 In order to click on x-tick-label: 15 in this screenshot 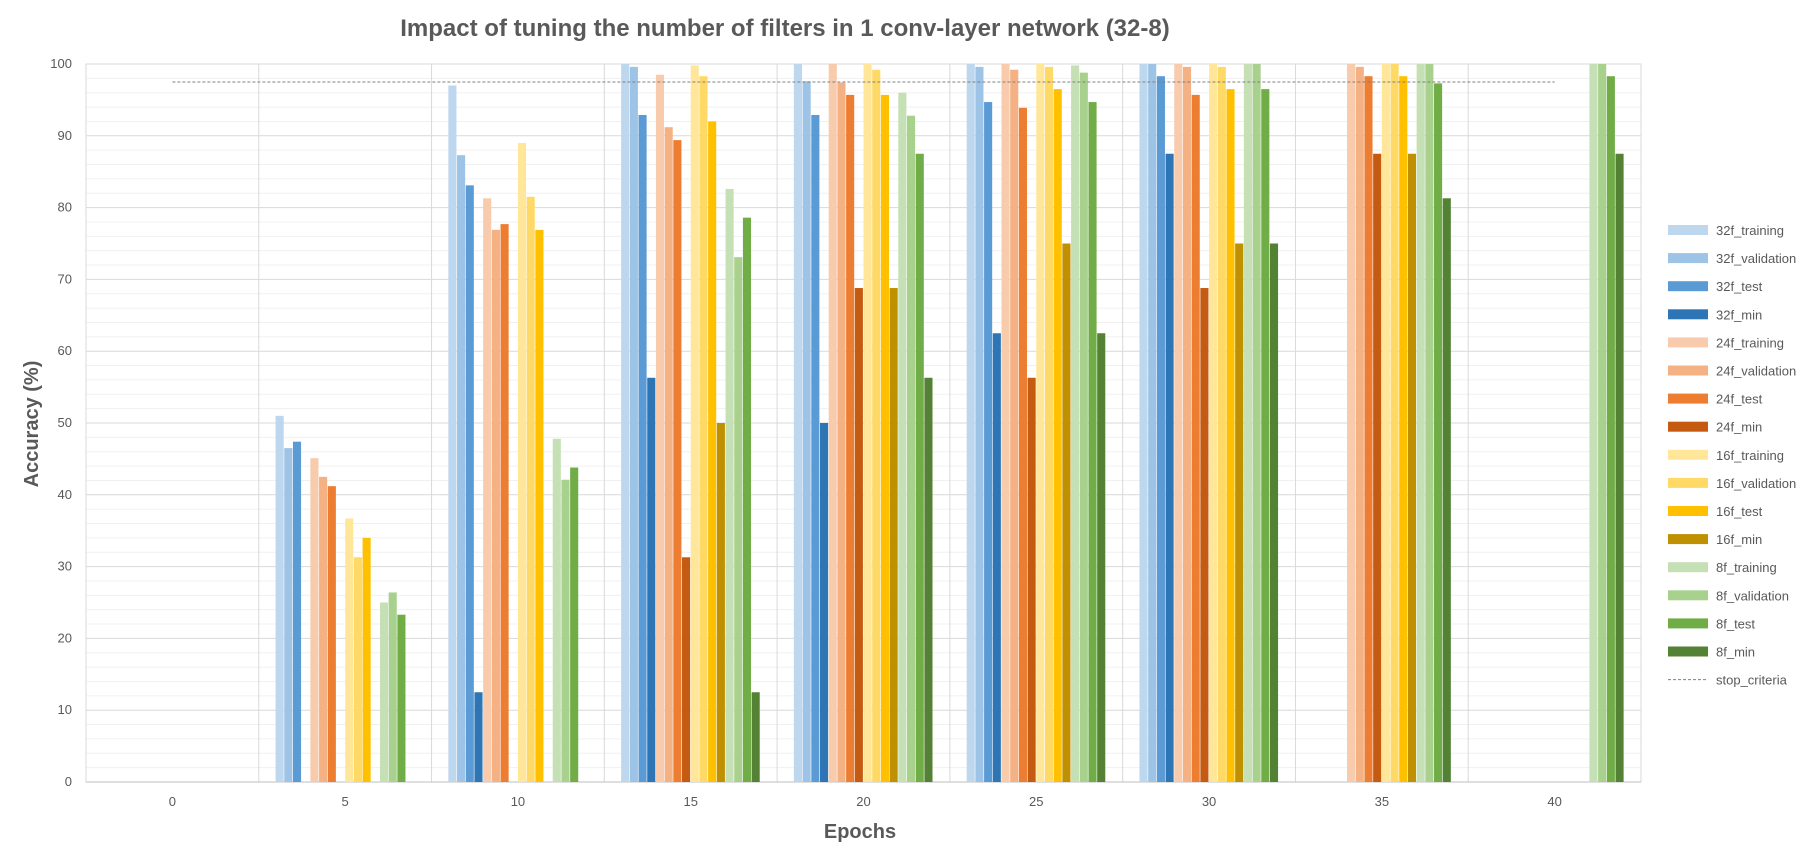, I will do `click(690, 801)`.